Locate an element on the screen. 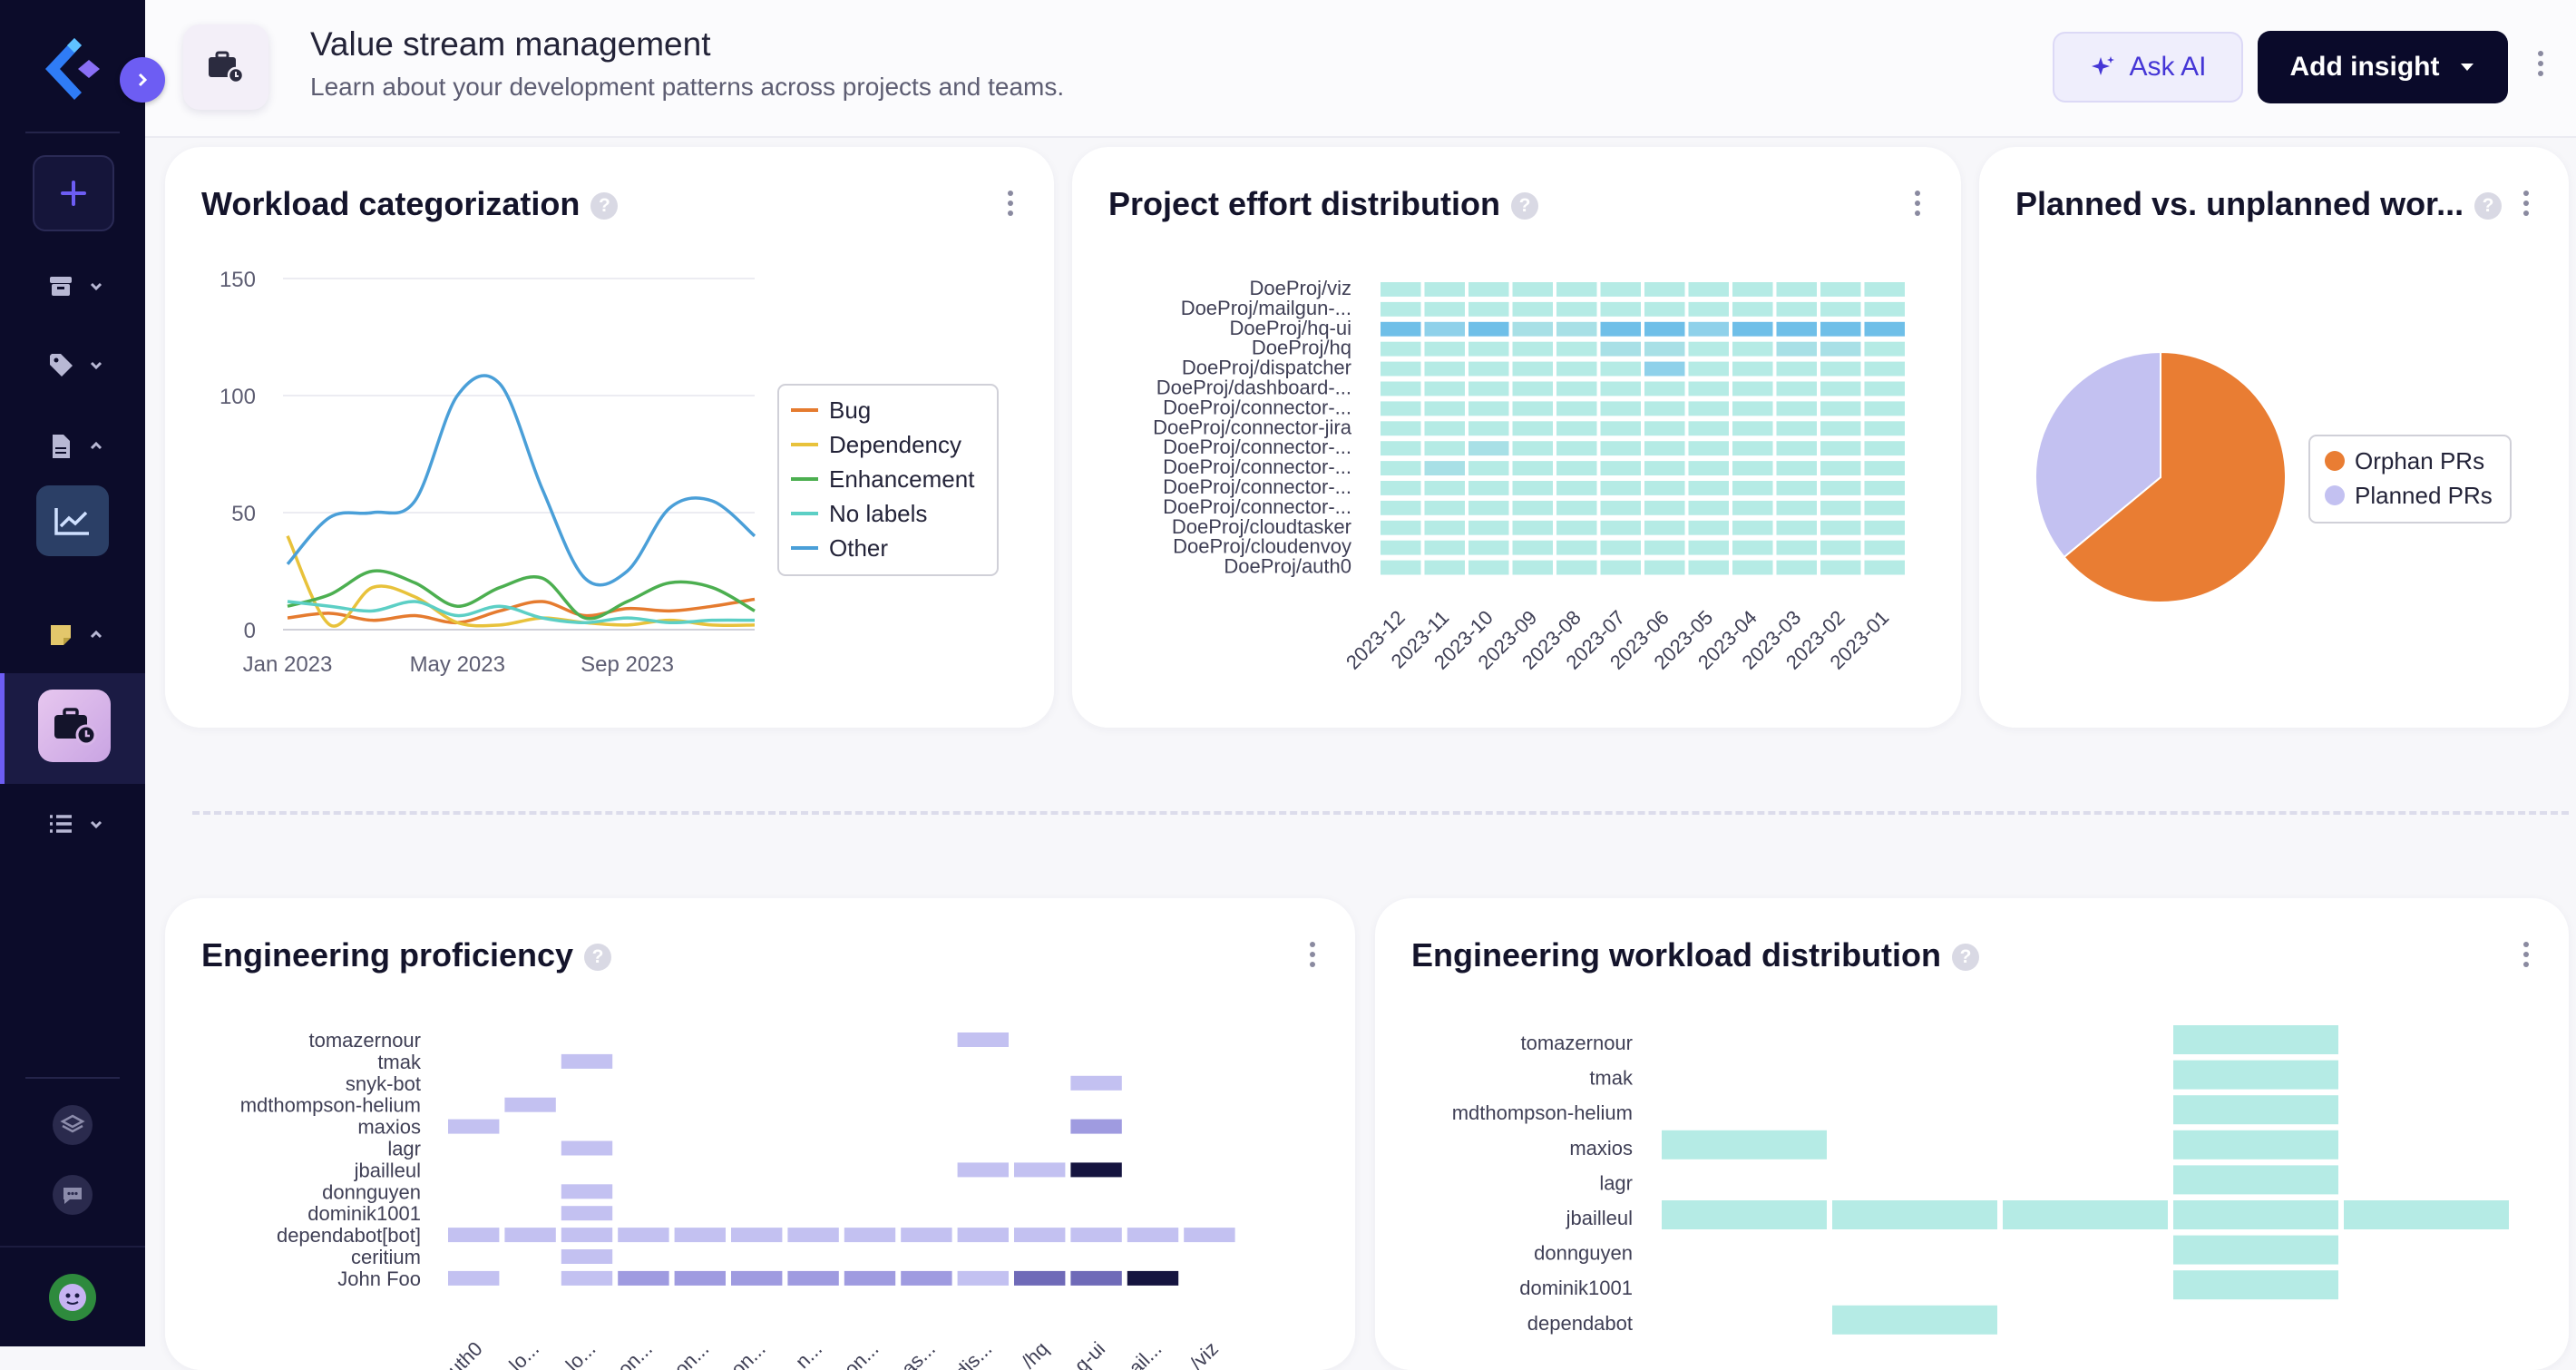 The image size is (2576, 1370). legend-label: No labels is located at coordinates (878, 514).